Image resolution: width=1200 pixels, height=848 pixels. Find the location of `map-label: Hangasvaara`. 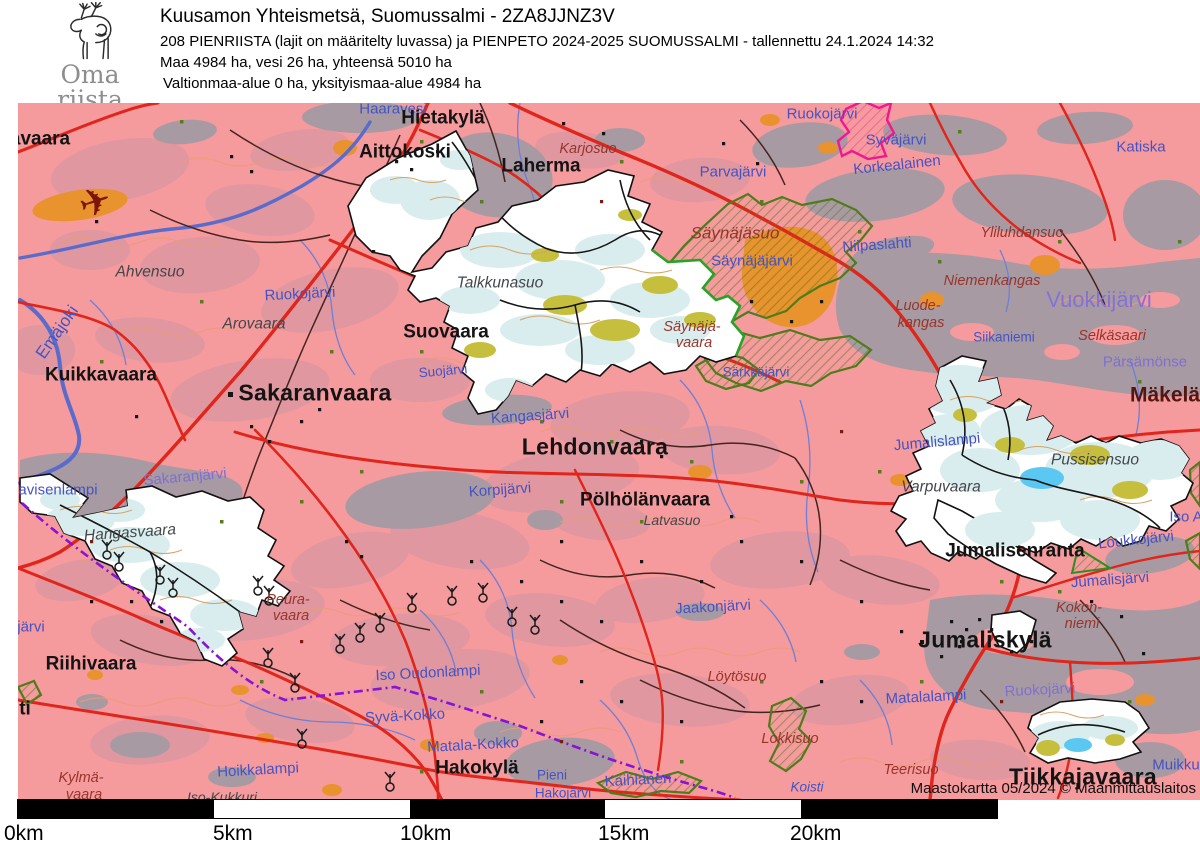

map-label: Hangasvaara is located at coordinates (130, 533).